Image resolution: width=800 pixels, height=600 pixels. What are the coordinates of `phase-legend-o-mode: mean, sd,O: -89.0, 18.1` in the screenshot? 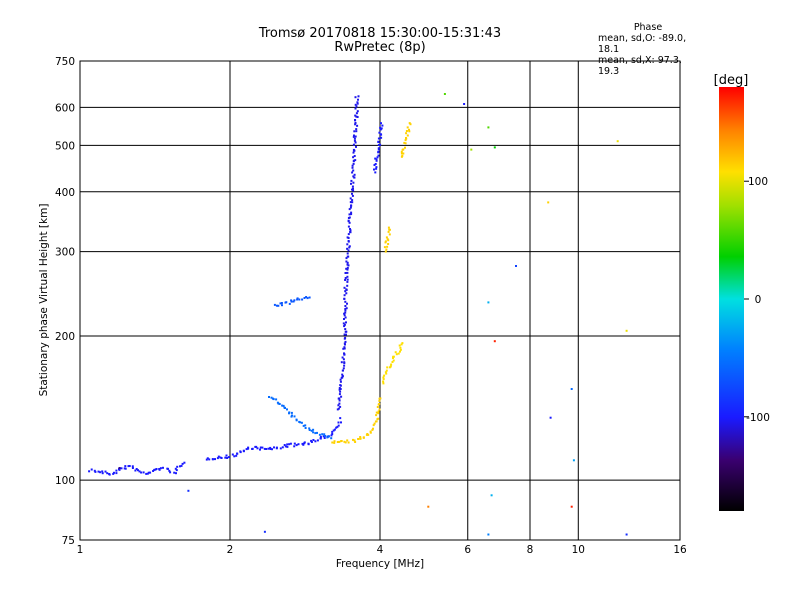 It's located at (642, 44).